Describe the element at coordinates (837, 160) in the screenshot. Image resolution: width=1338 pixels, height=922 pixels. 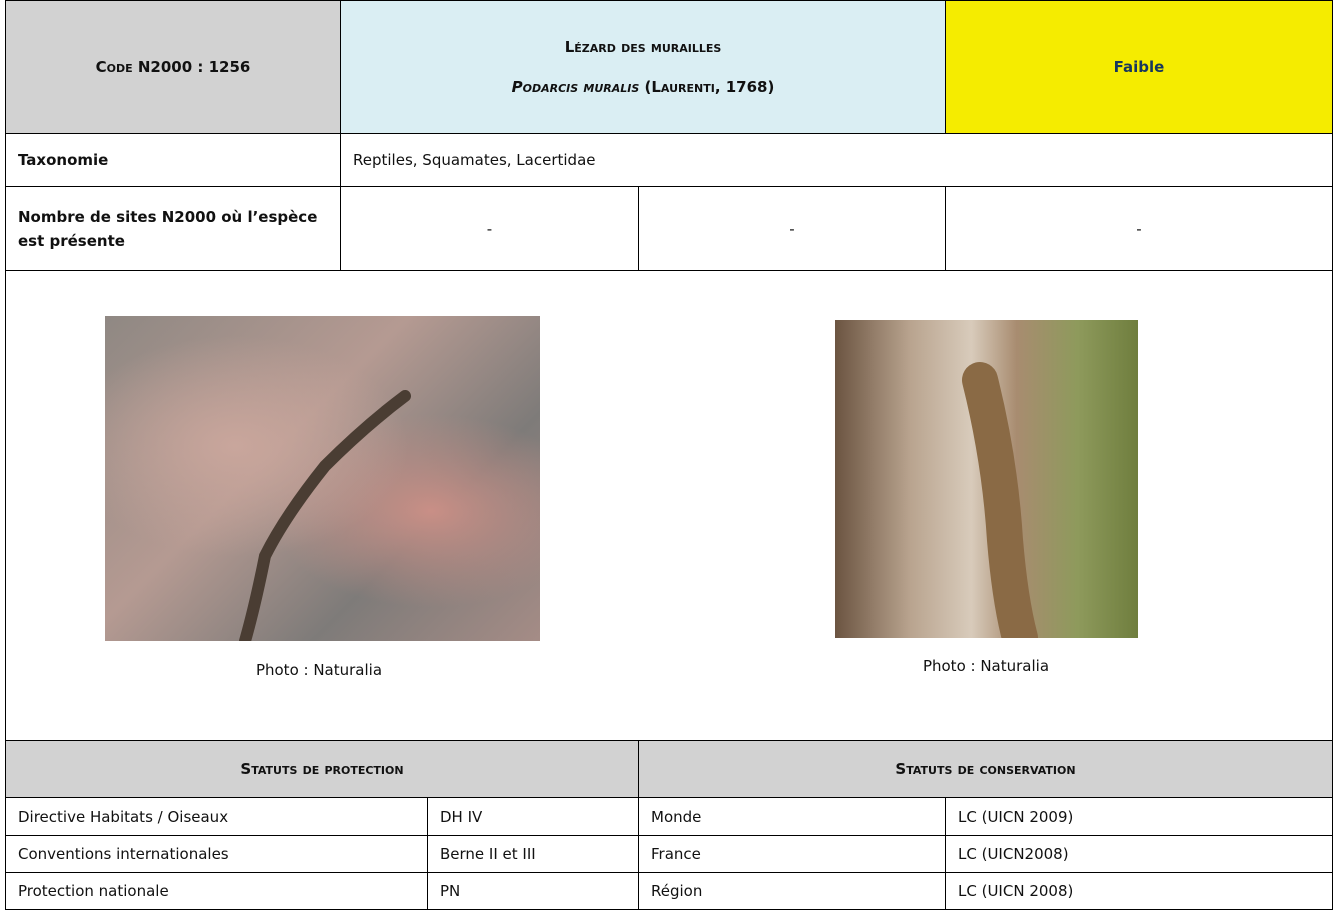
I see `taxonomy-value: Reptiles, Squamates, Lacertidae` at that location.